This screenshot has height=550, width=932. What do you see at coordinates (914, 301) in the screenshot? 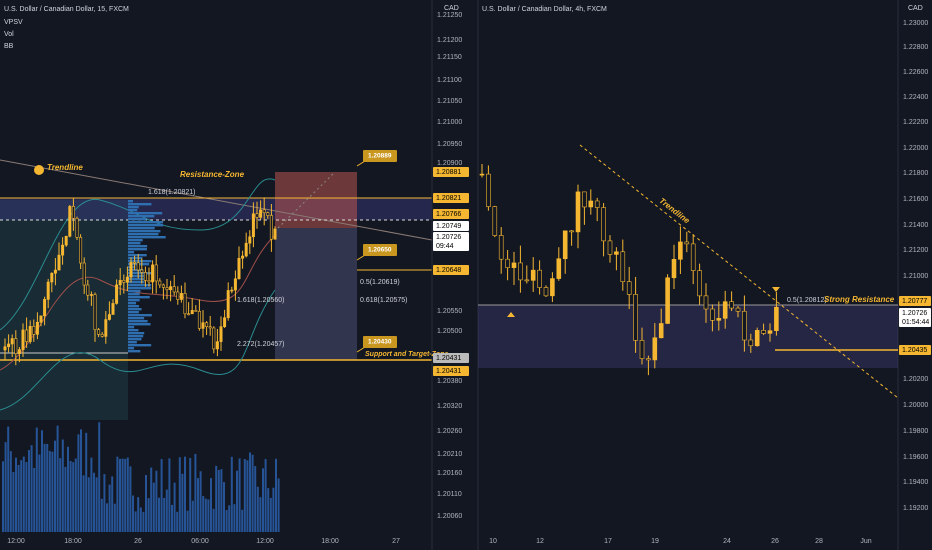
I see `price-tag-label: 1.20777` at bounding box center [914, 301].